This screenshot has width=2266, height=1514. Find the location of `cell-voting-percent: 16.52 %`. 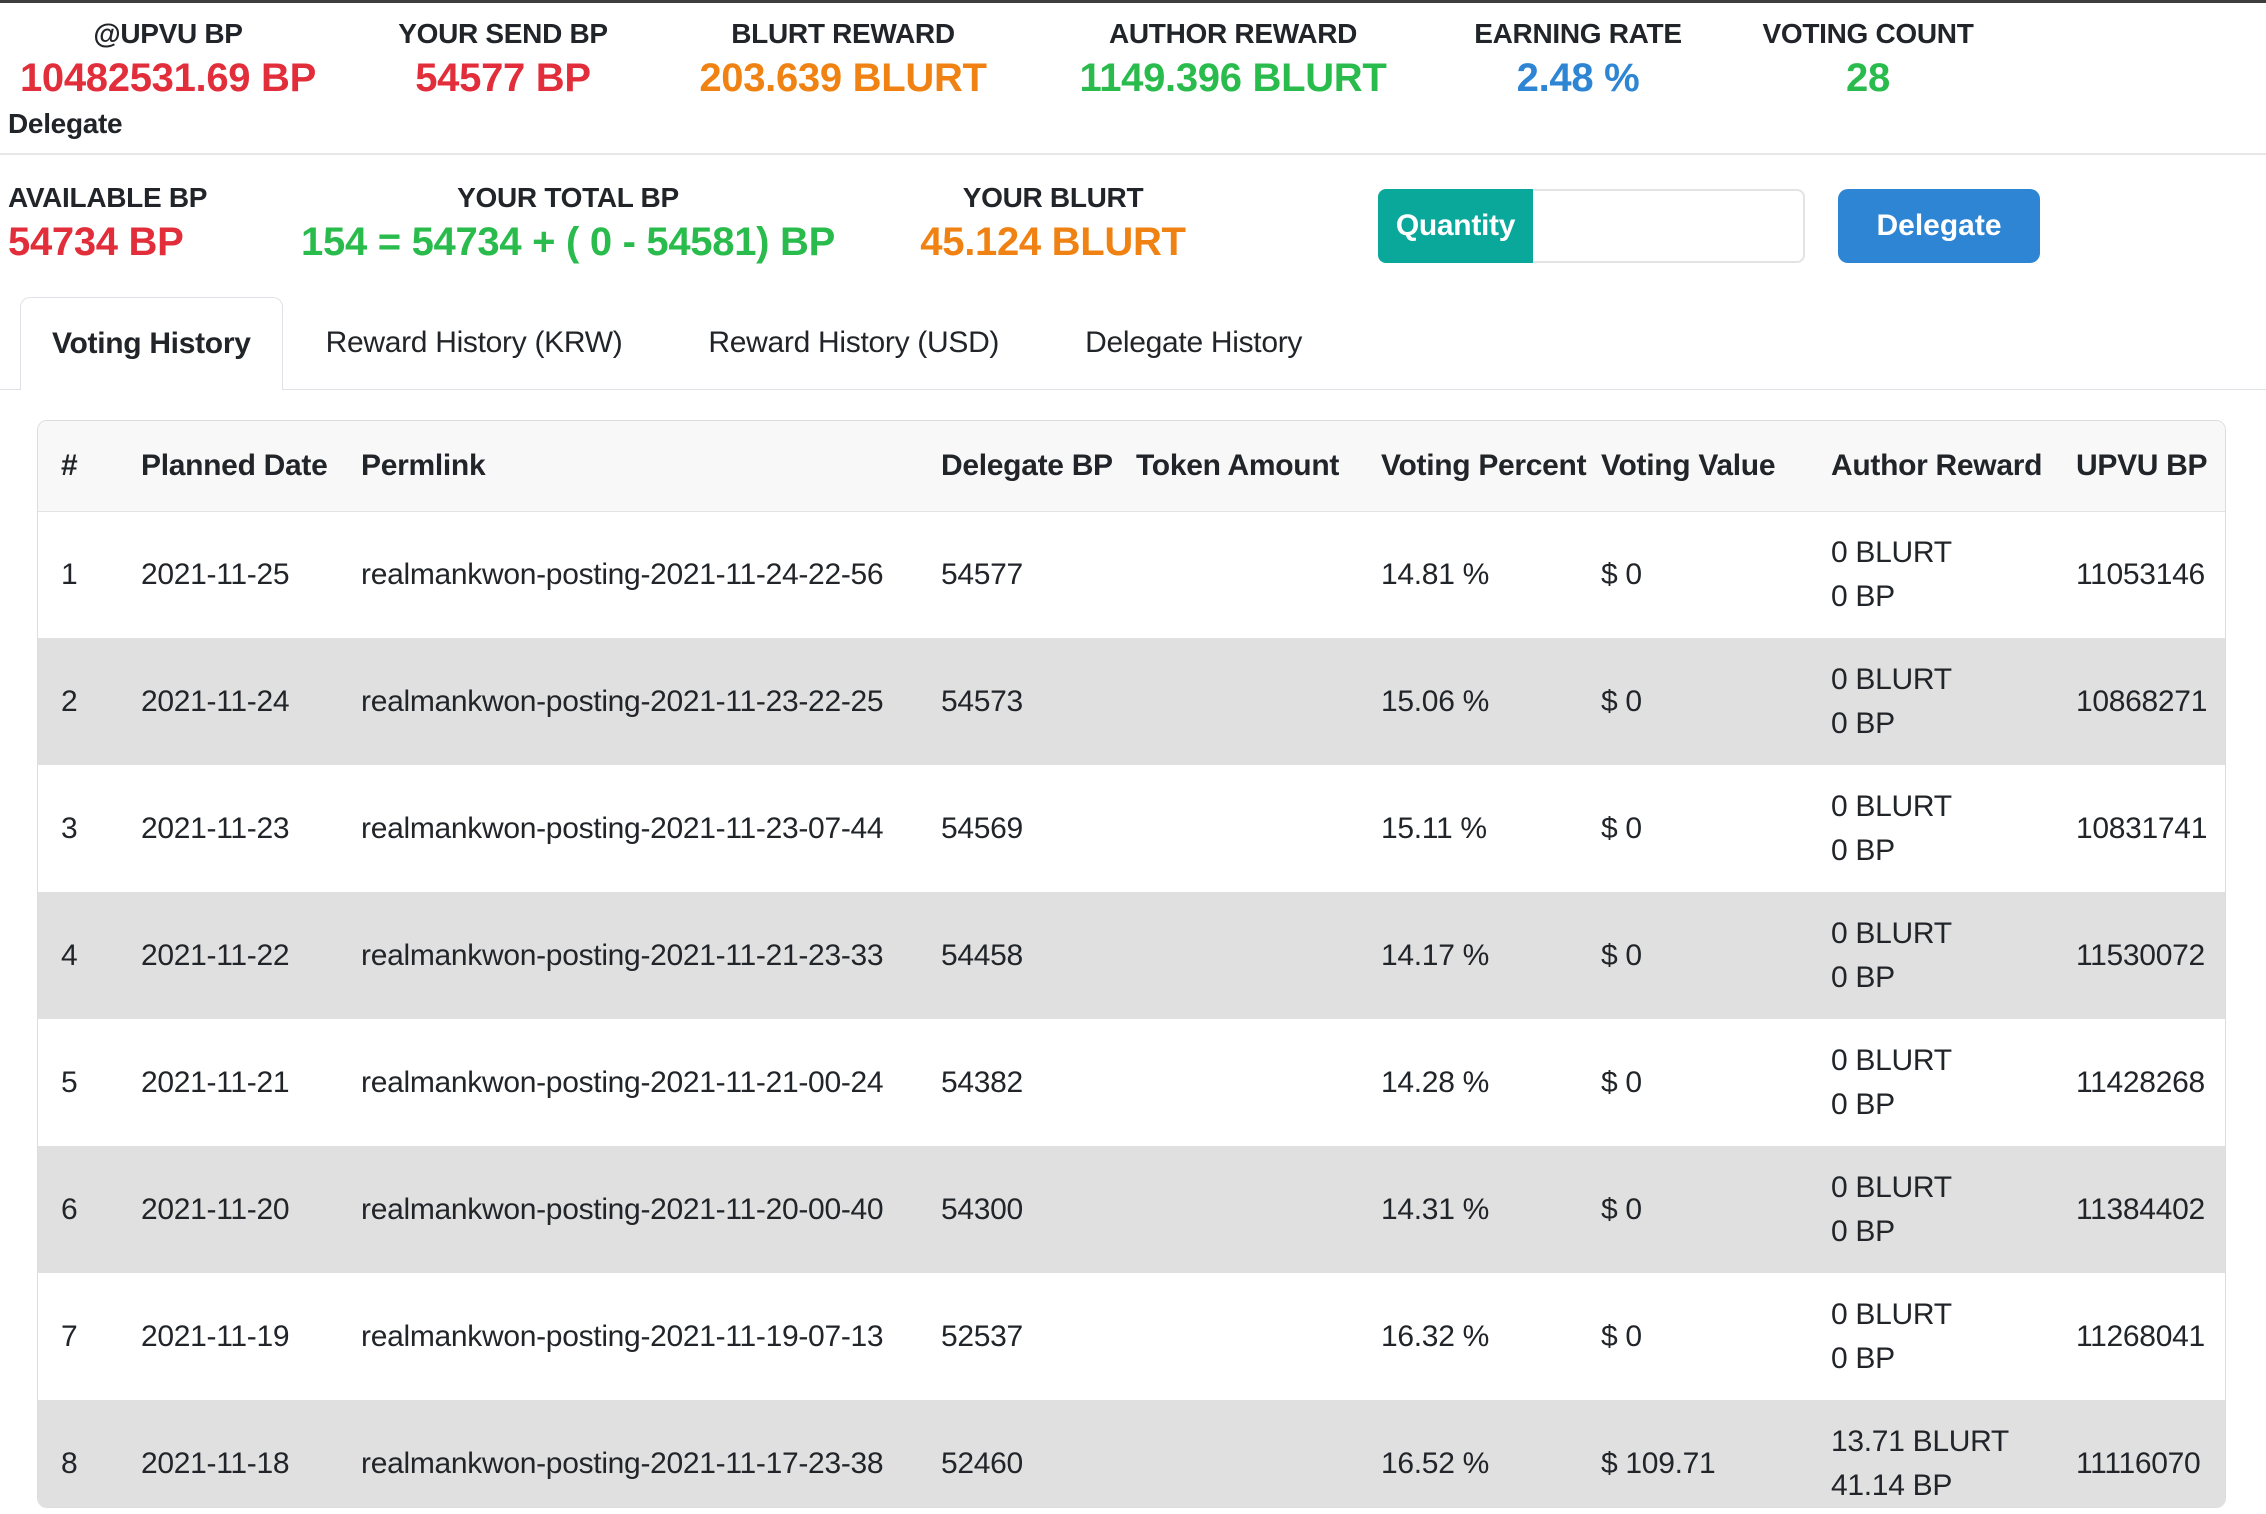

cell-voting-percent: 16.52 % is located at coordinates (1435, 1463).